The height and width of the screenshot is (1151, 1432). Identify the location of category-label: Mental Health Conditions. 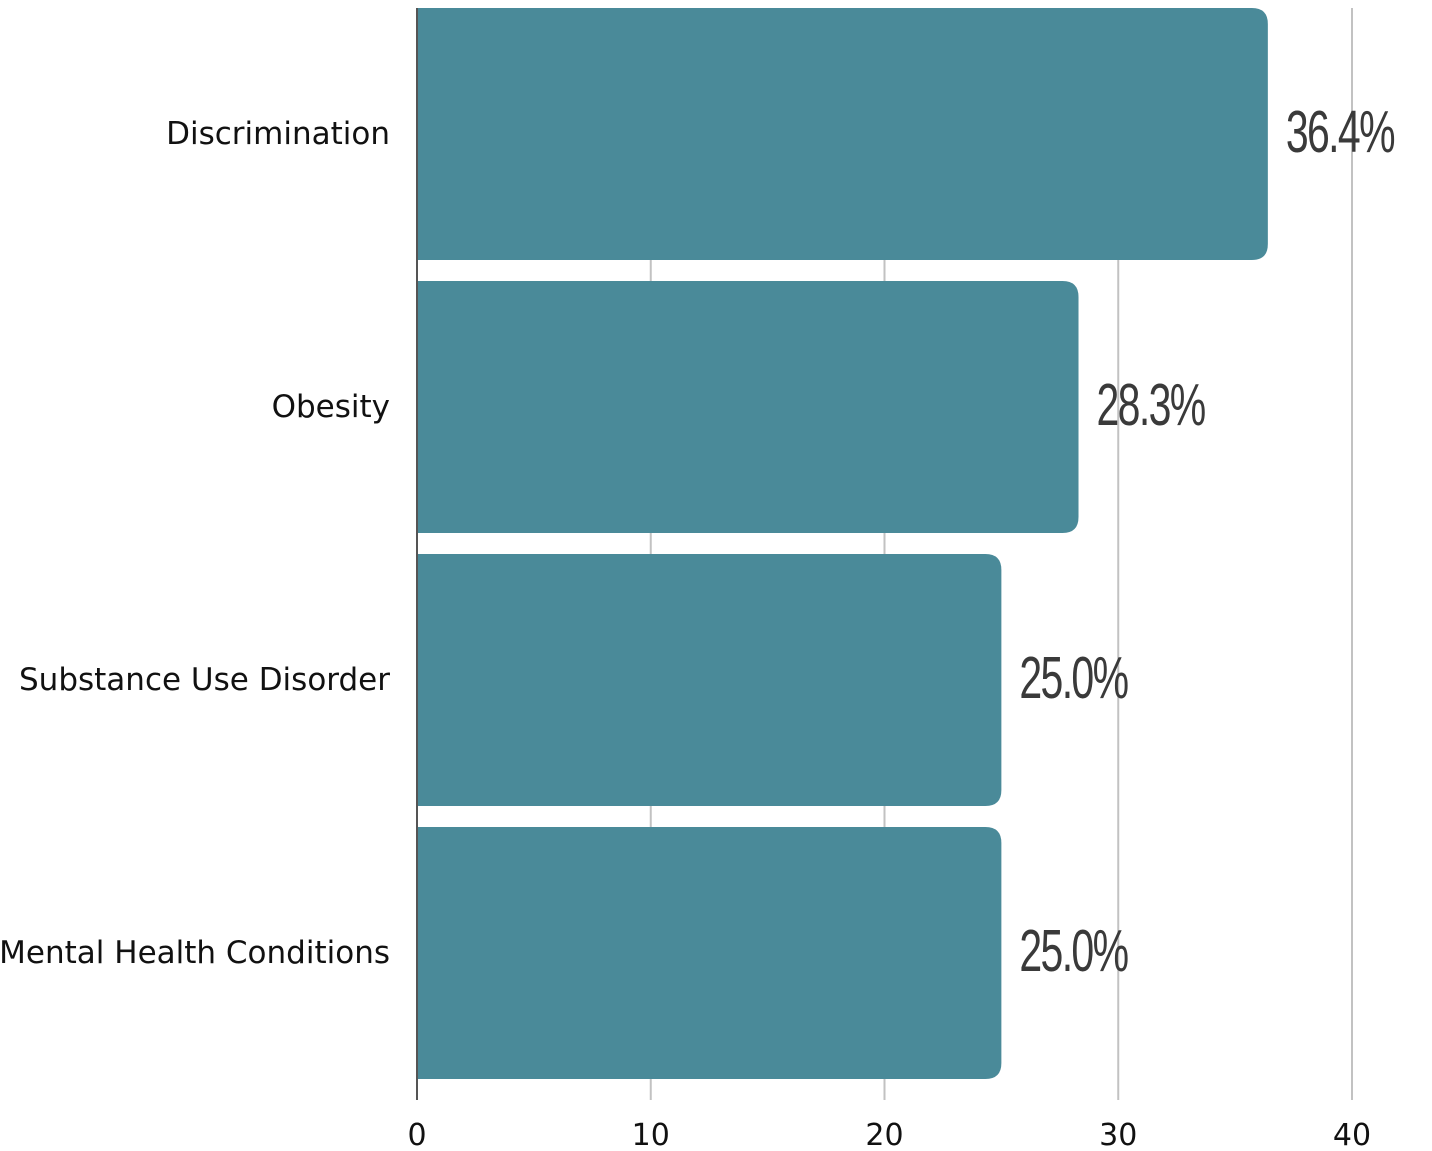
(195, 953).